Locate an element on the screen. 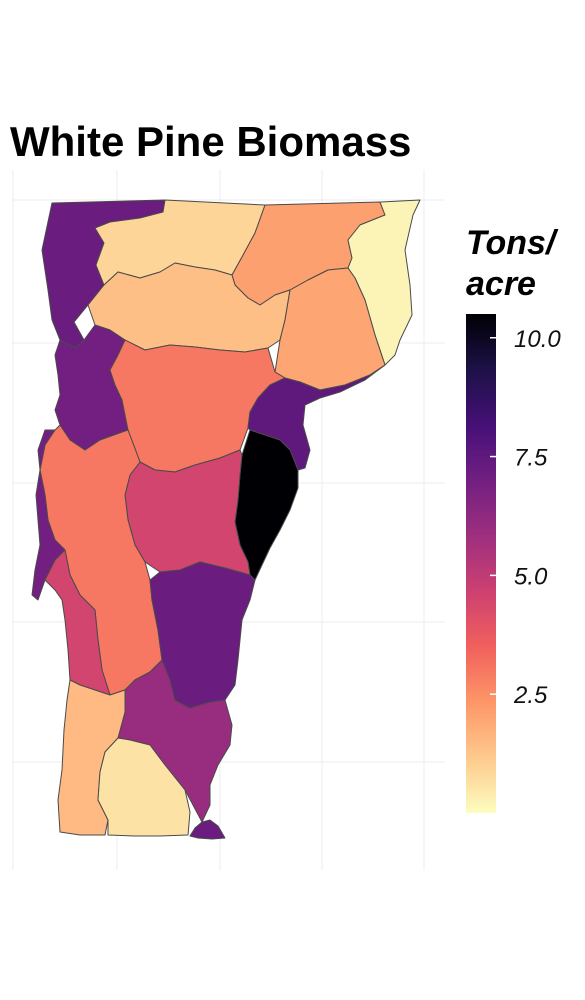  region-east-river is located at coordinates (316, 417).